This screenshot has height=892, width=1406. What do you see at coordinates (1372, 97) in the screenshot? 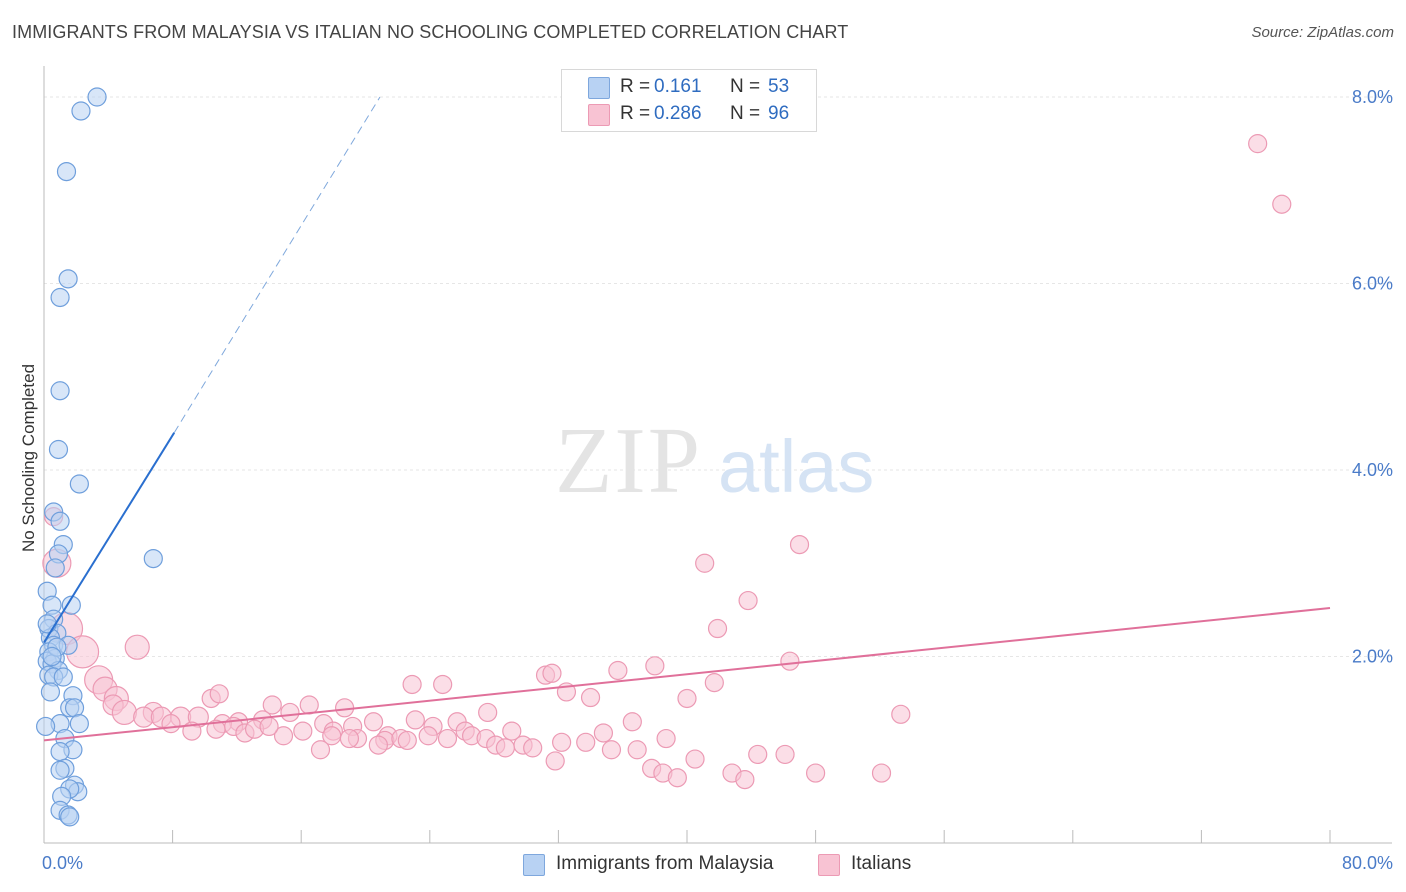
I see `y-tick-label: 8.0%` at bounding box center [1372, 97].